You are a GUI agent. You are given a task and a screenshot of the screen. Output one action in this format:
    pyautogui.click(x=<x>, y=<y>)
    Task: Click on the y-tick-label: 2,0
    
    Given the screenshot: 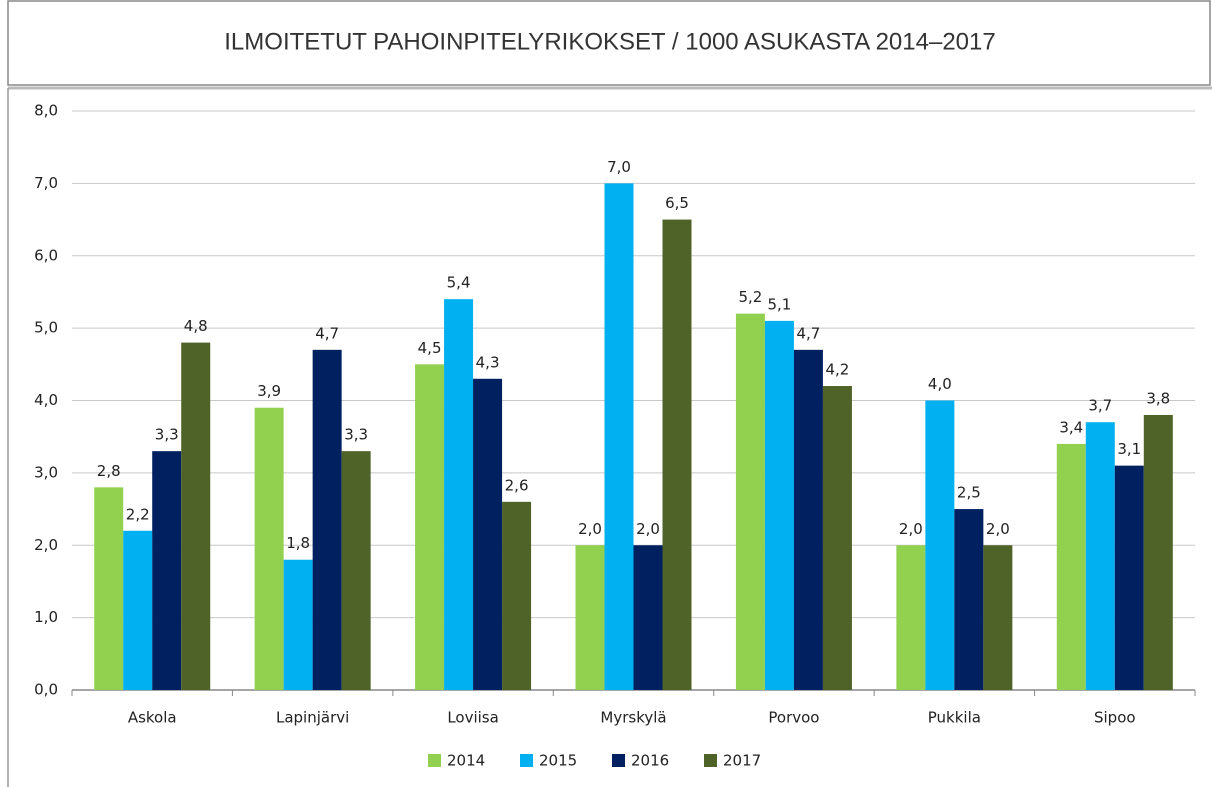 What is the action you would take?
    pyautogui.click(x=46, y=545)
    